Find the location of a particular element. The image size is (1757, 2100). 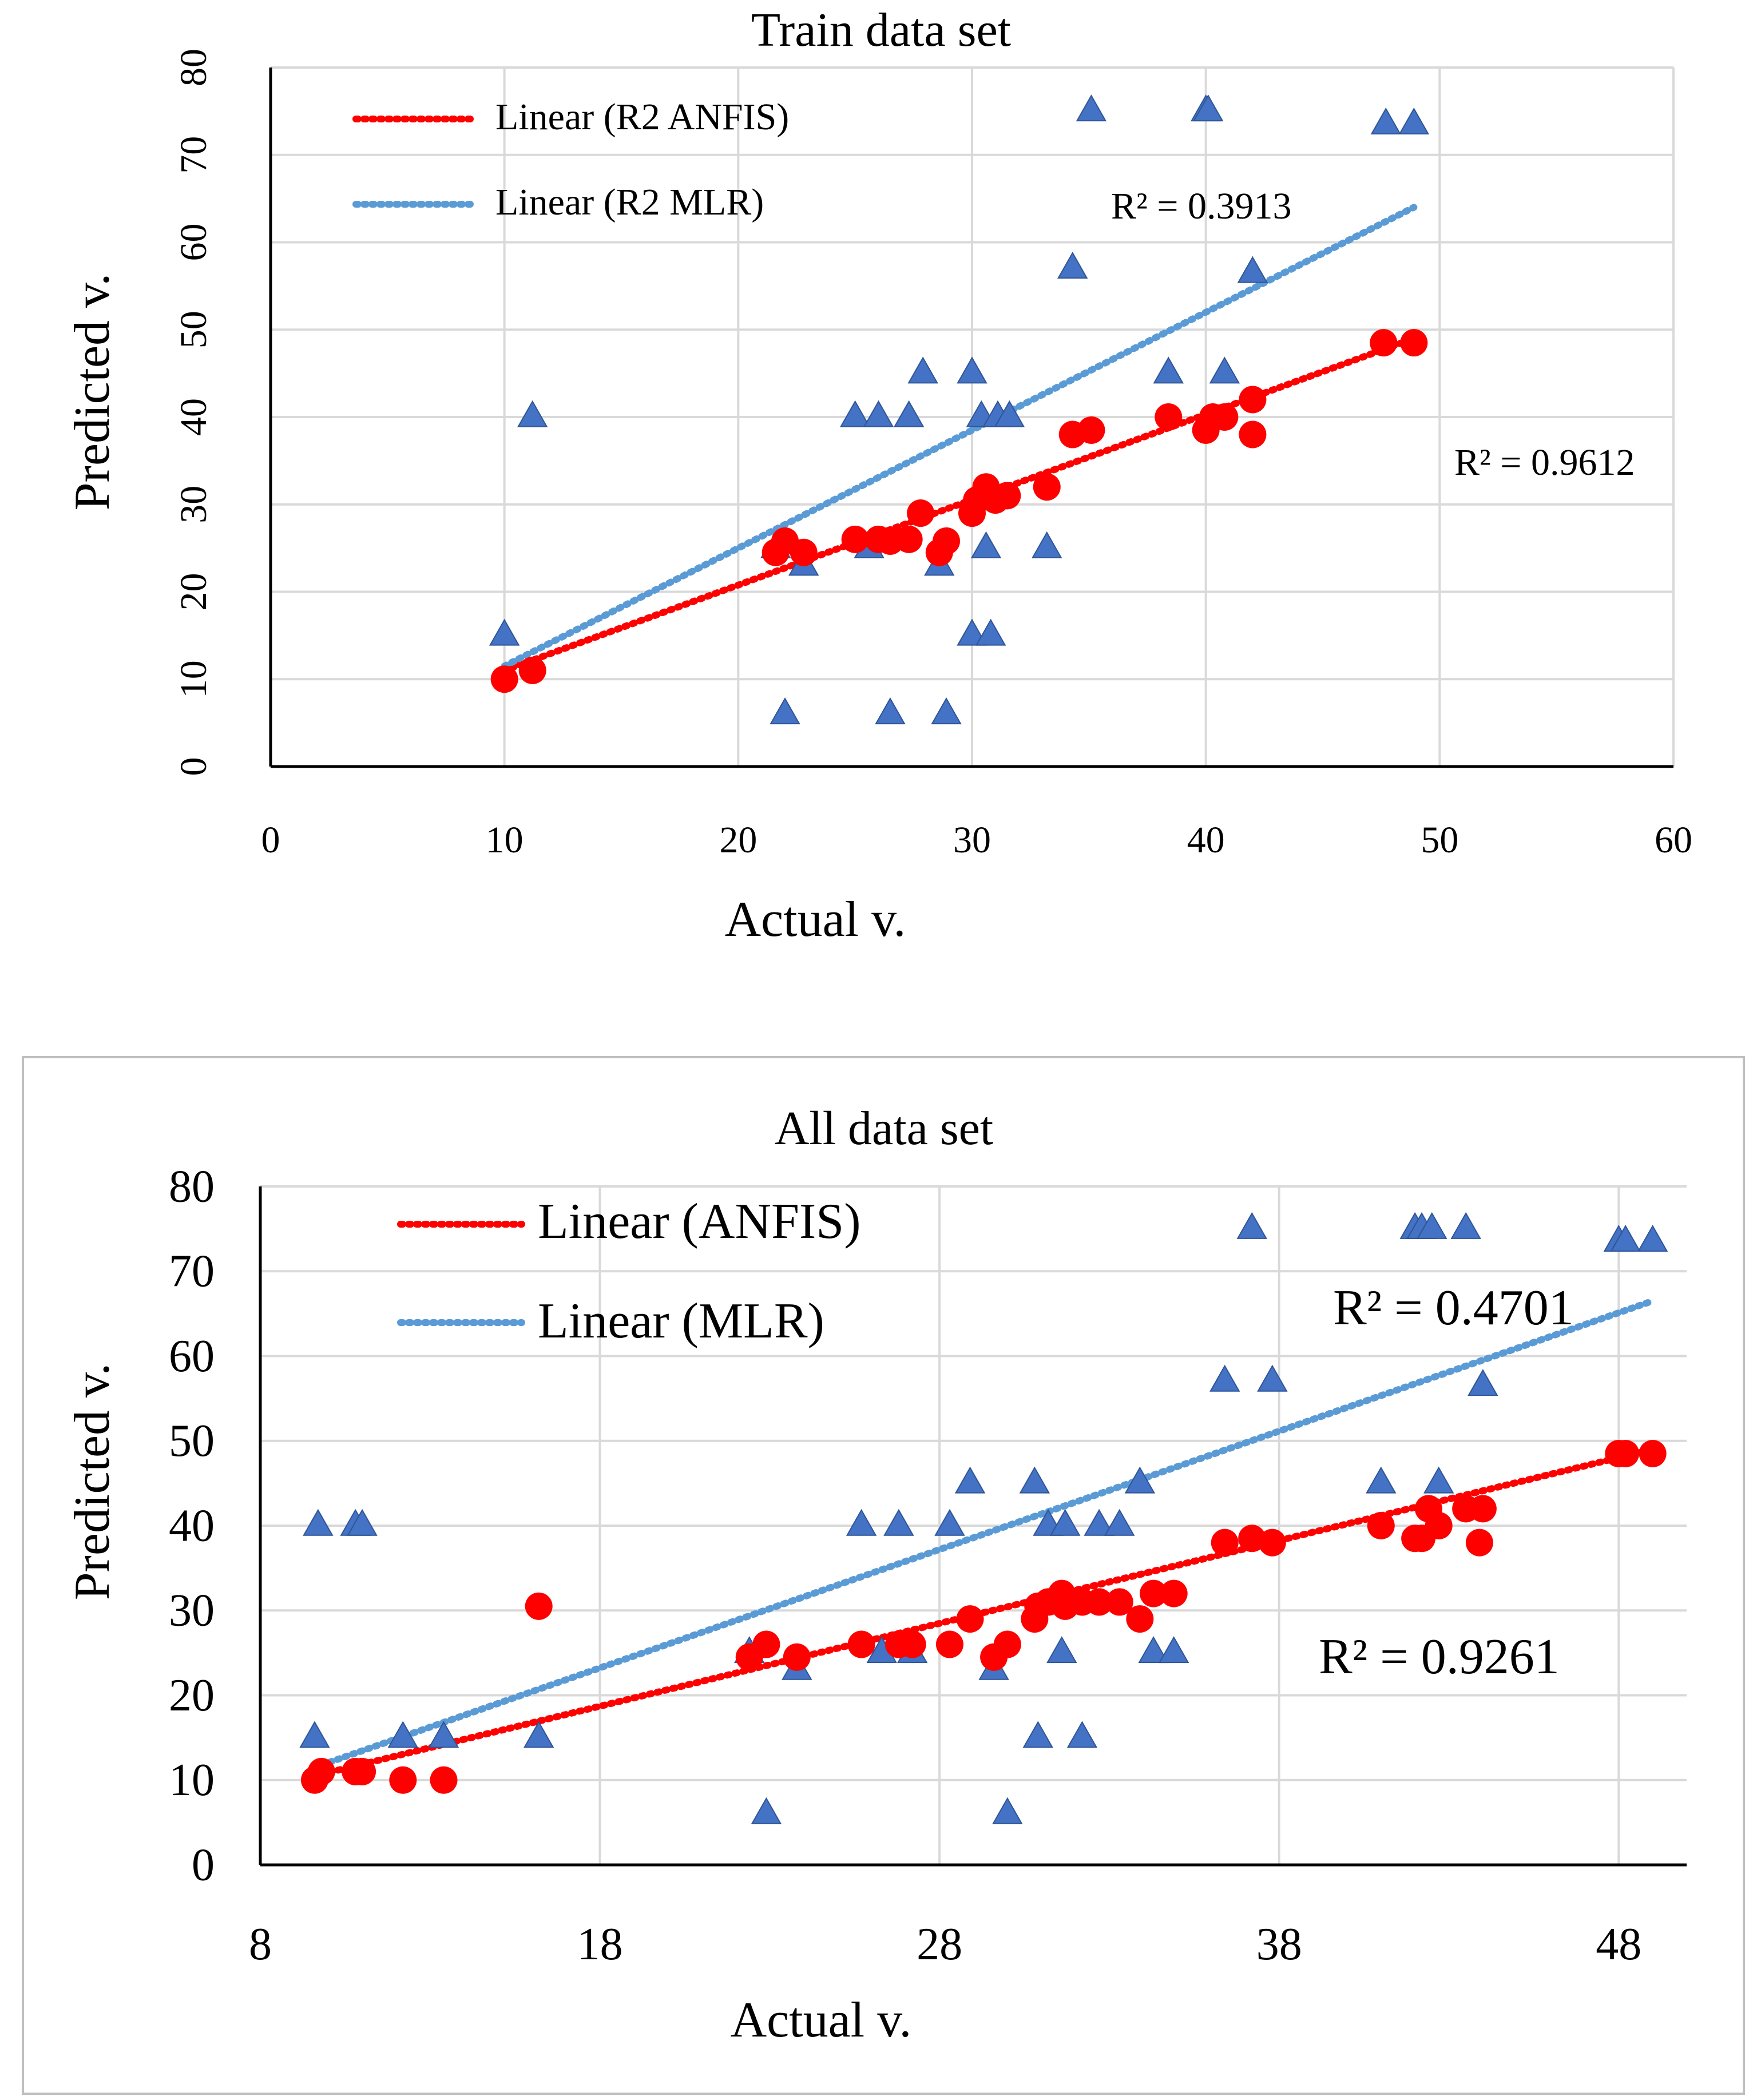

x-tick-label: 50 is located at coordinates (1439, 840).